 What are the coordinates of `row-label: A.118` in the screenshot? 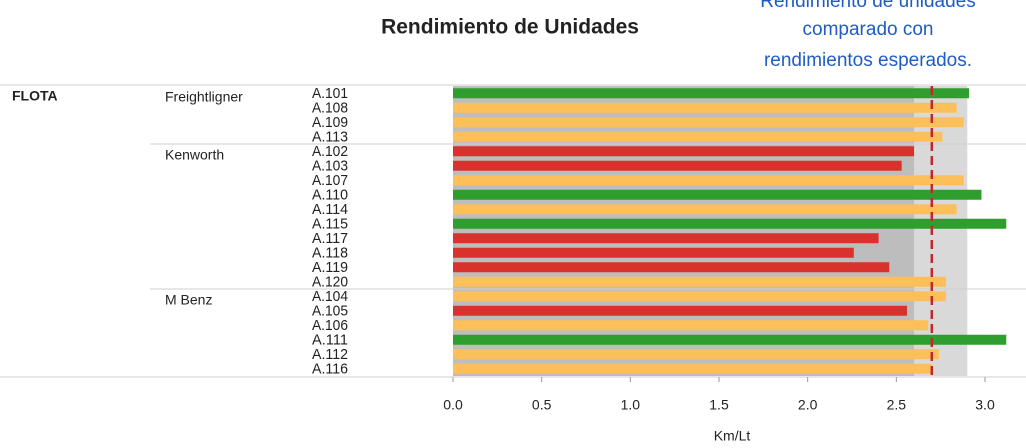 It's located at (330, 253).